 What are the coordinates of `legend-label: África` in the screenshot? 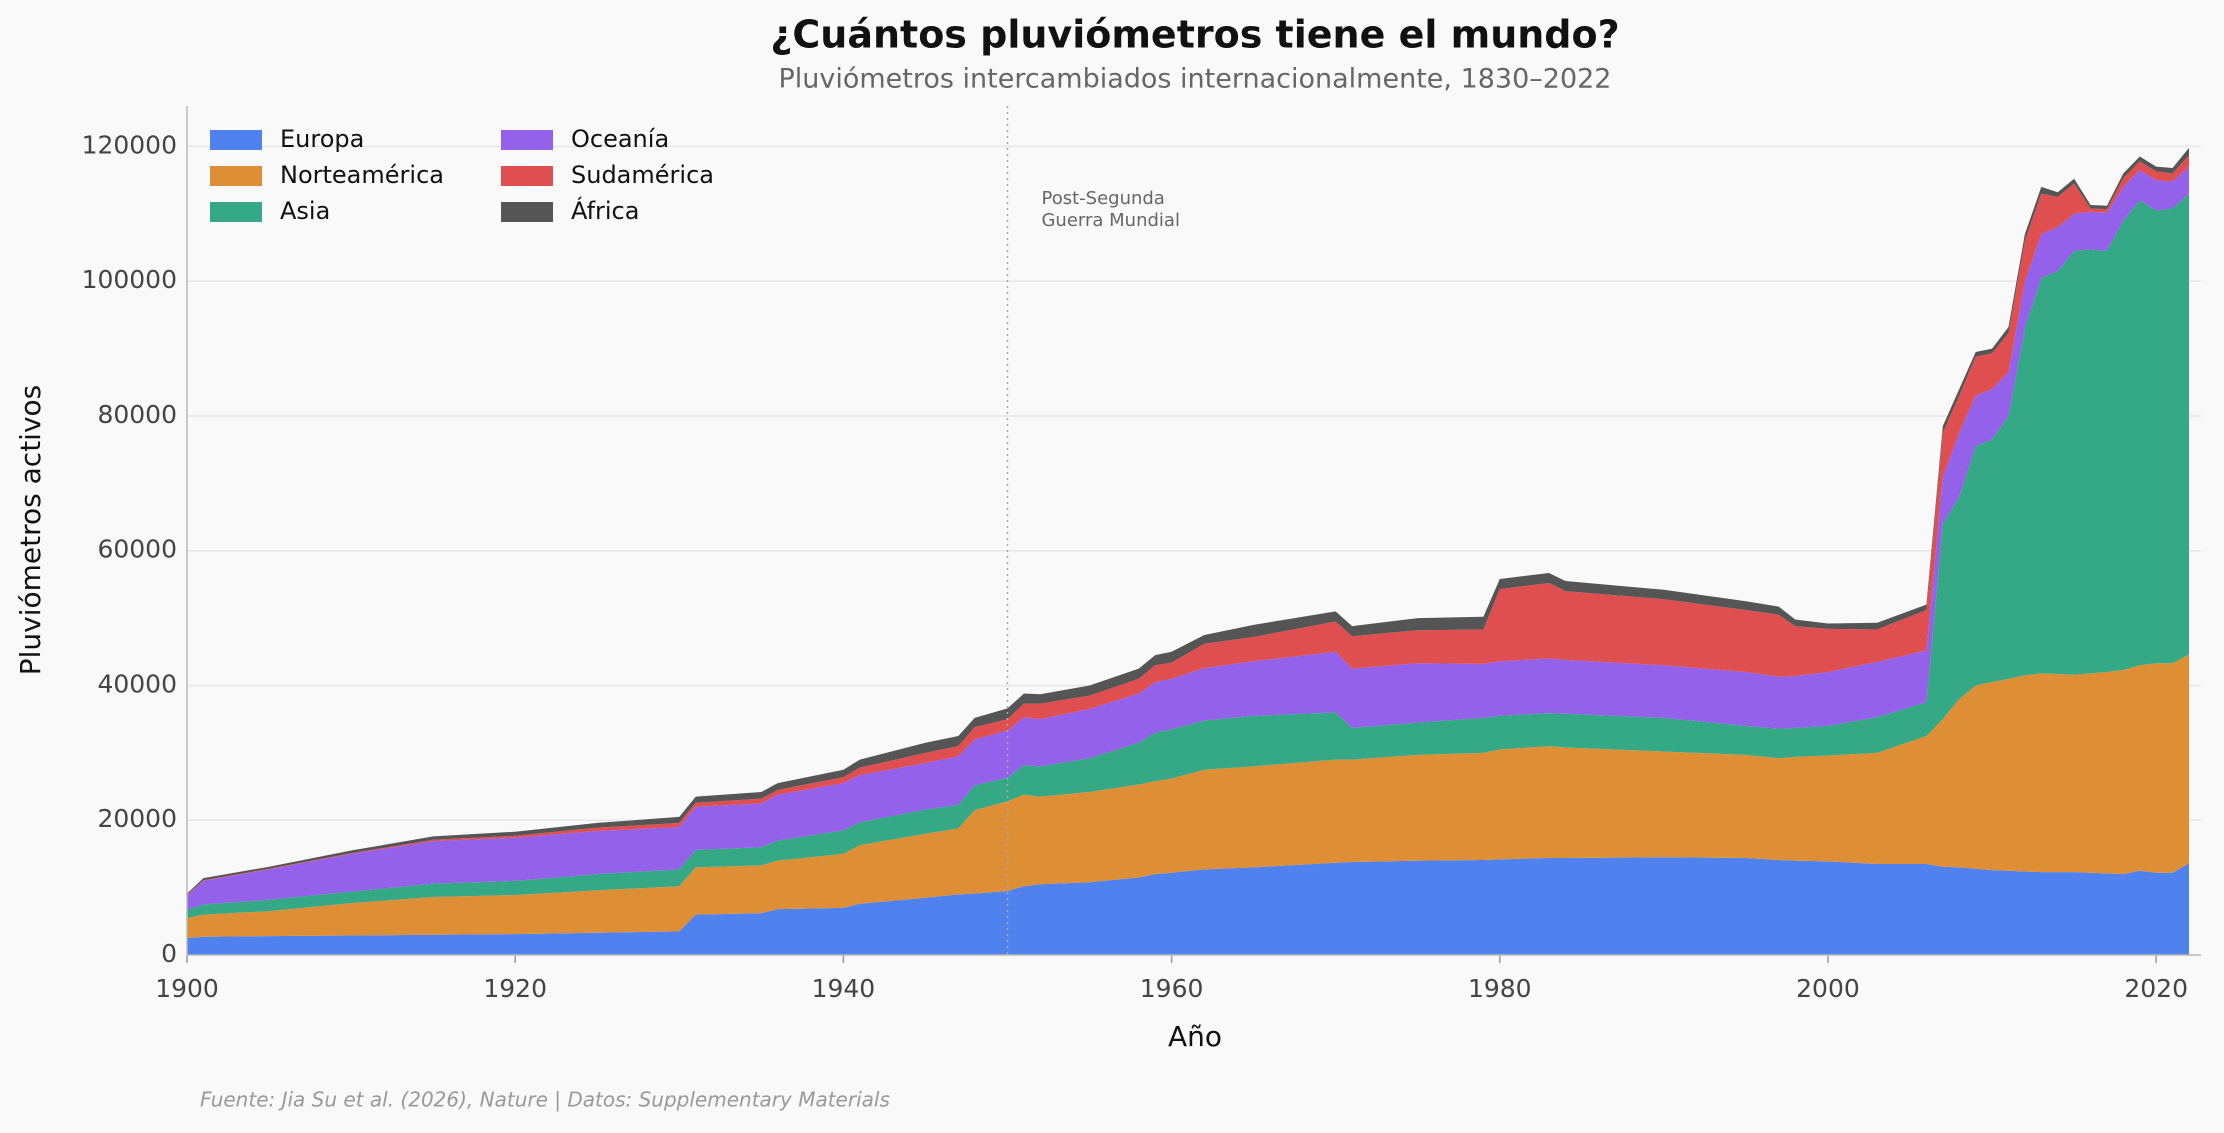 It's located at (605, 210).